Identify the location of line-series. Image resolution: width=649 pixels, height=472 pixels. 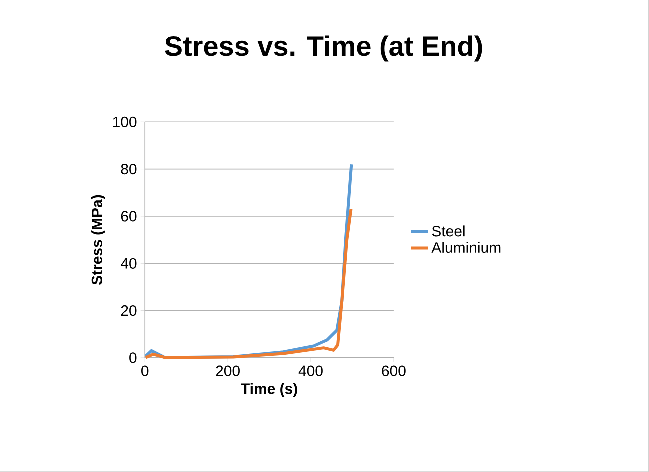
(248, 284).